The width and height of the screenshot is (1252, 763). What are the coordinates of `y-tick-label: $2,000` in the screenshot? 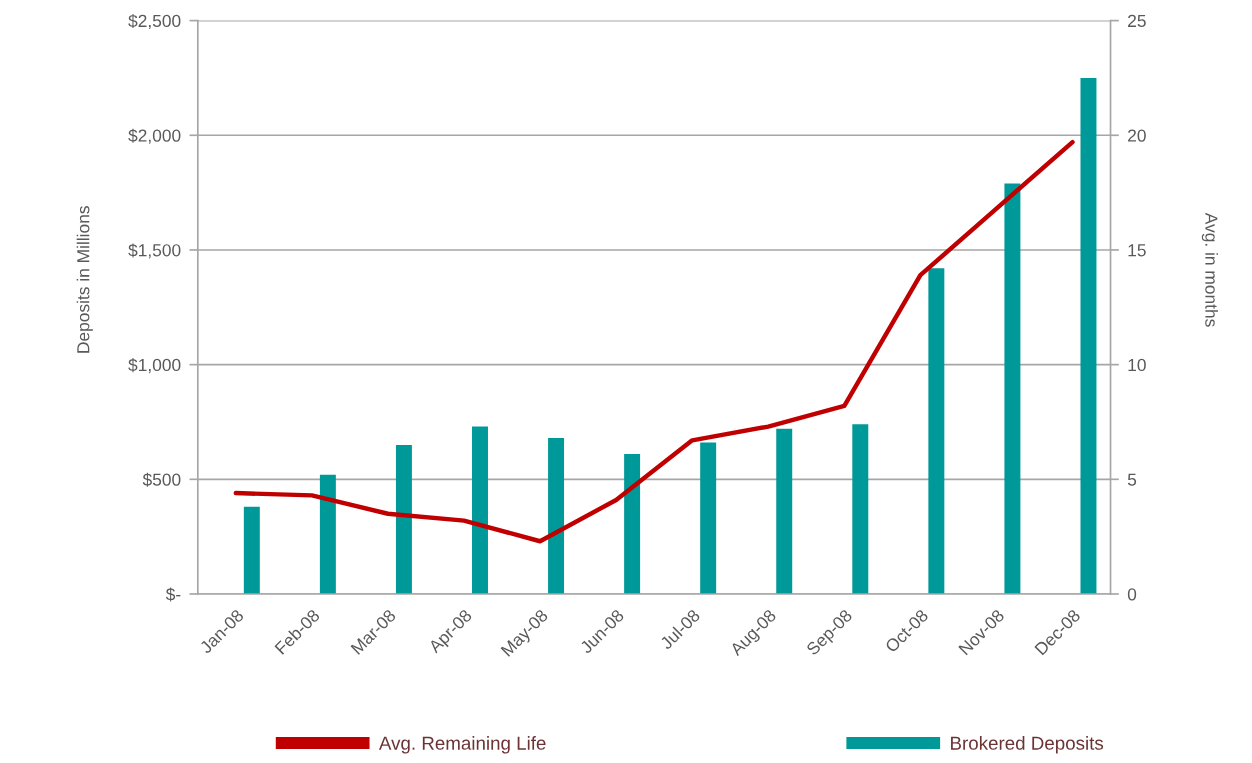 It's located at (154, 136).